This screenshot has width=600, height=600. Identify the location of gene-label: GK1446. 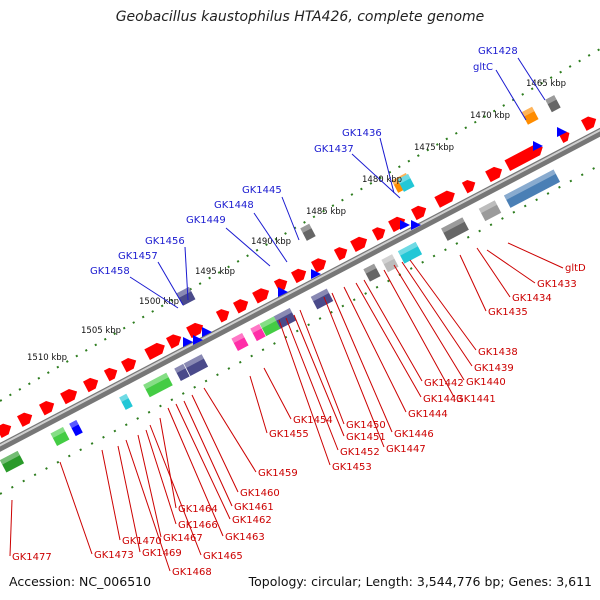
(414, 434).